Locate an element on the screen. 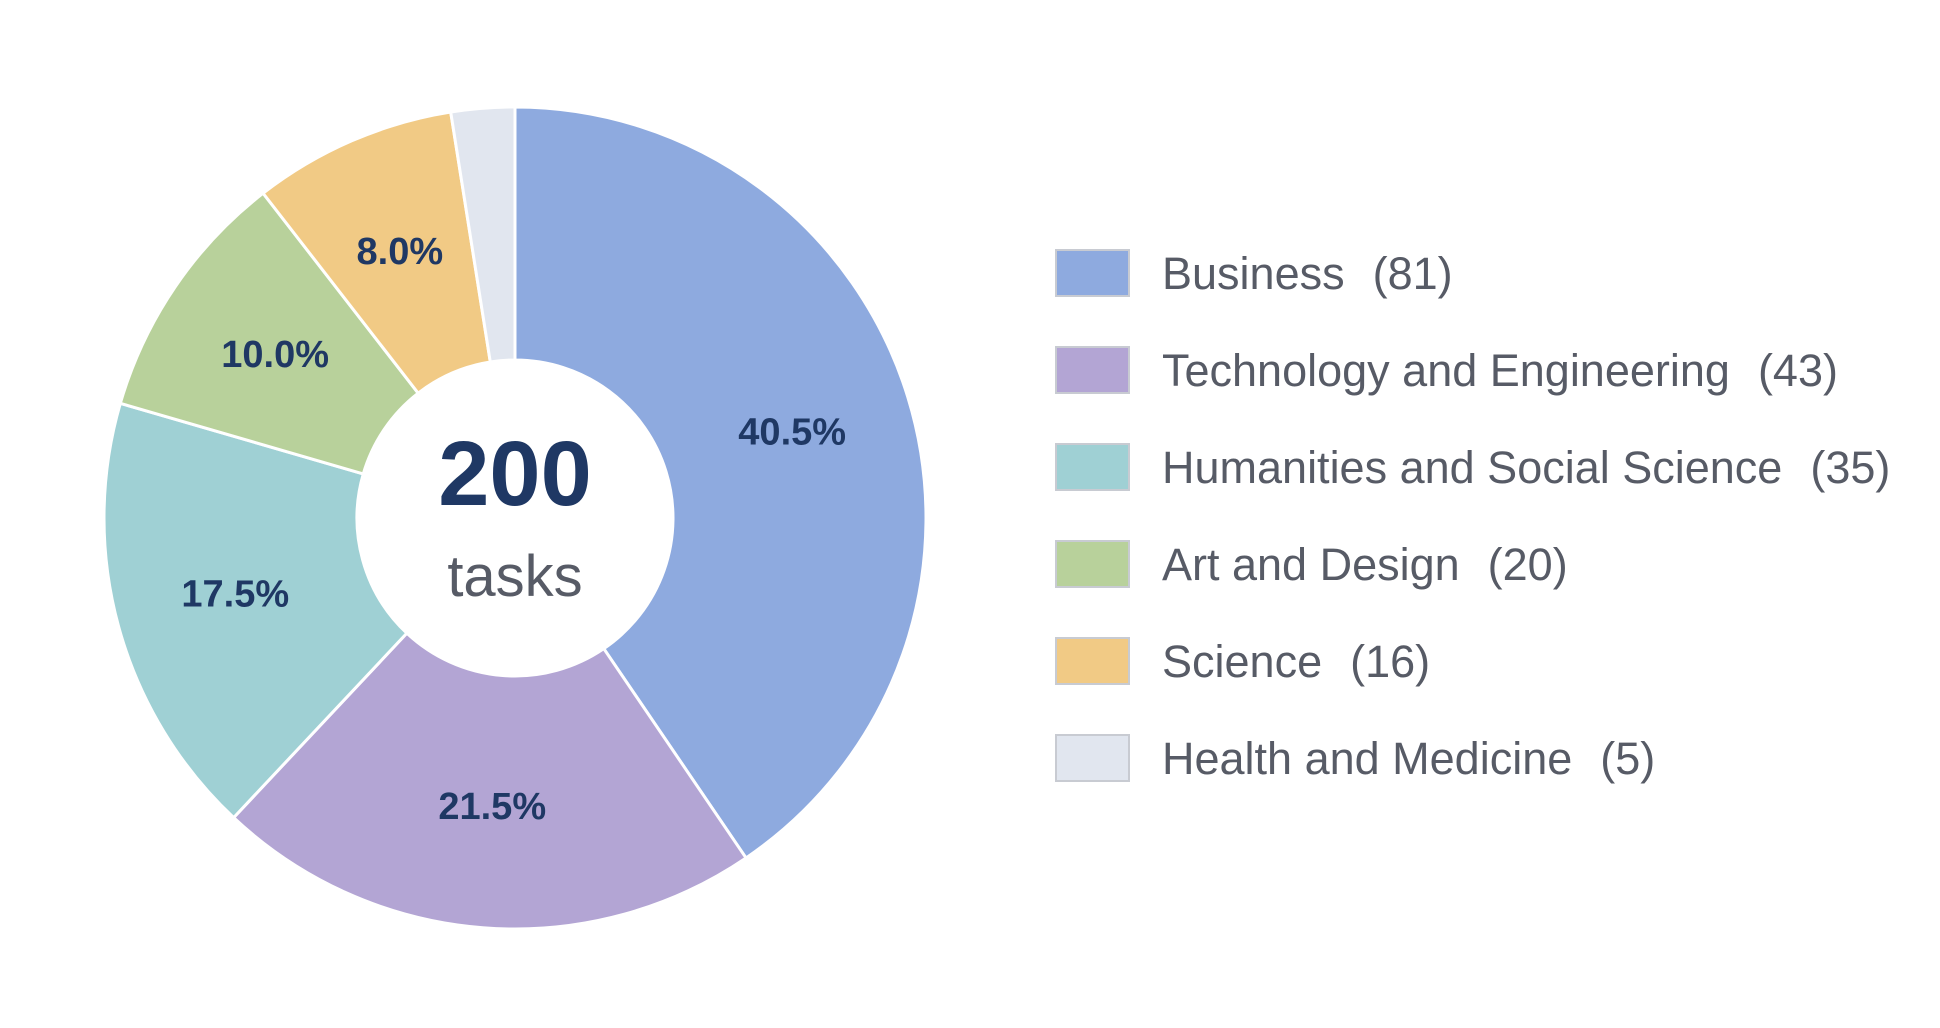 This screenshot has width=1940, height=1028. center-unit: tasks is located at coordinates (514, 576).